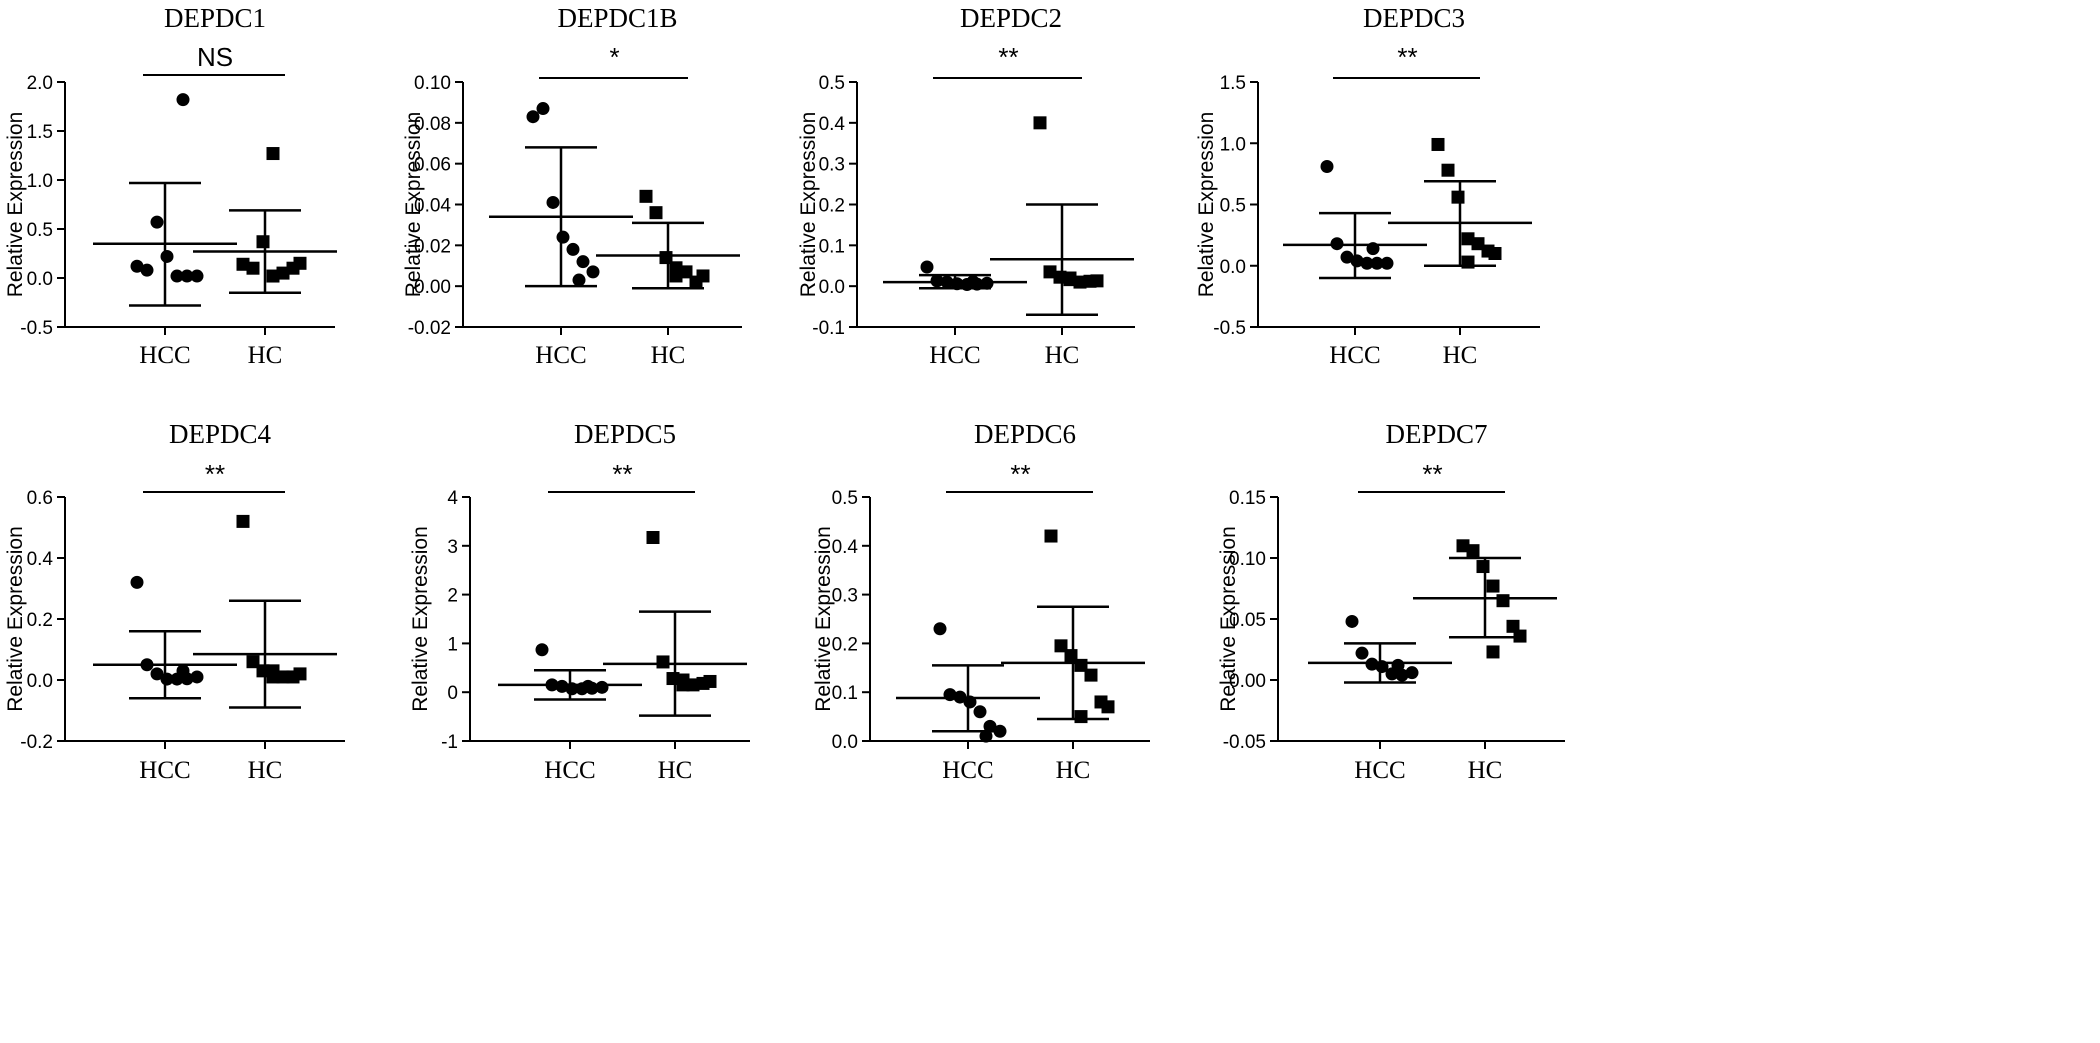 The height and width of the screenshot is (1043, 2100). Describe the element at coordinates (452, 547) in the screenshot. I see `y-tick-label: 3` at that location.